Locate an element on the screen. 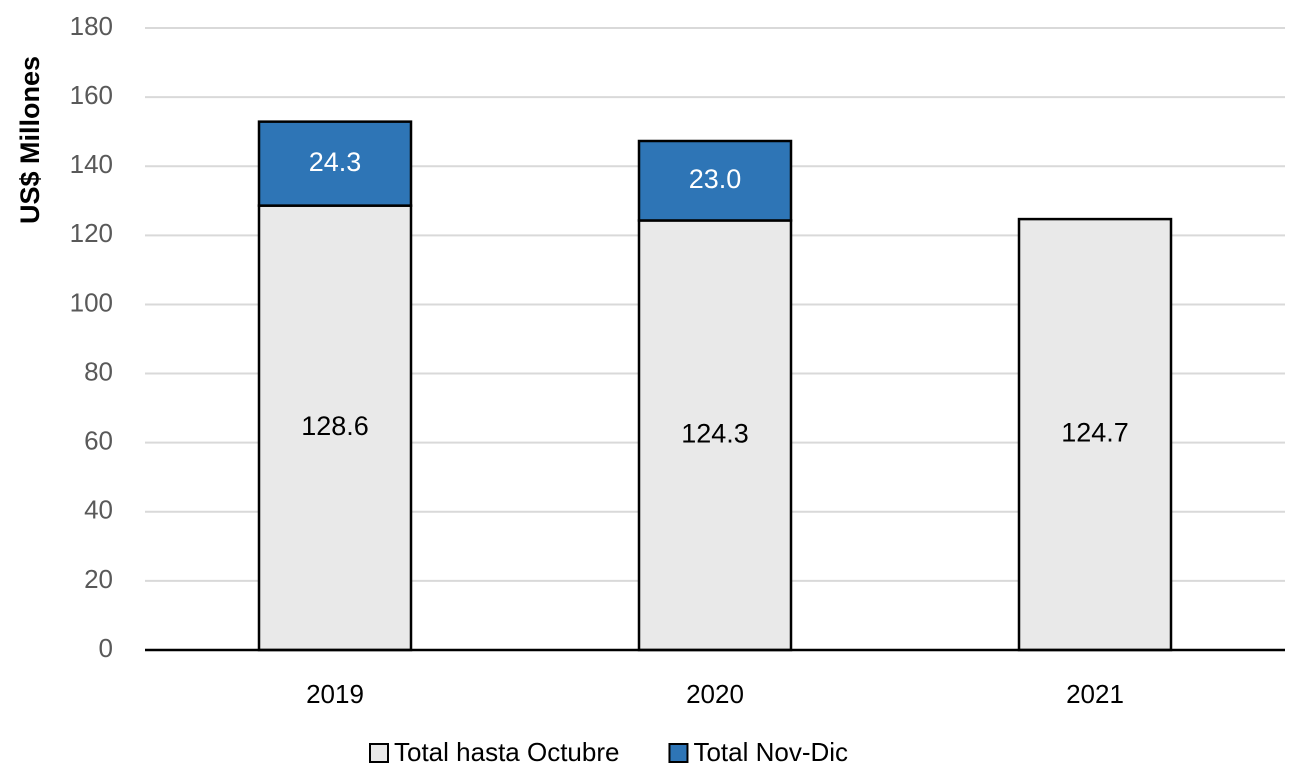  y-tick-label: 0 is located at coordinates (106, 648).